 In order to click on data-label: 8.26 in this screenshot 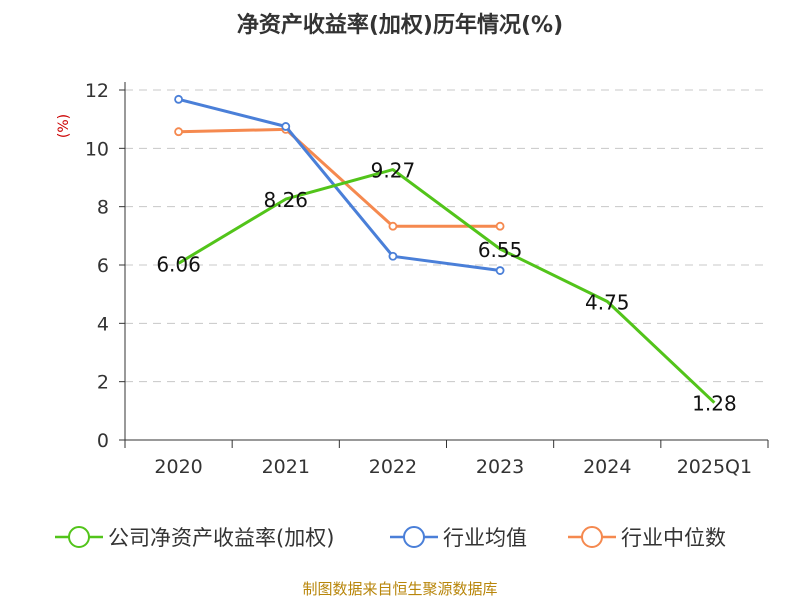, I will do `click(285, 200)`.